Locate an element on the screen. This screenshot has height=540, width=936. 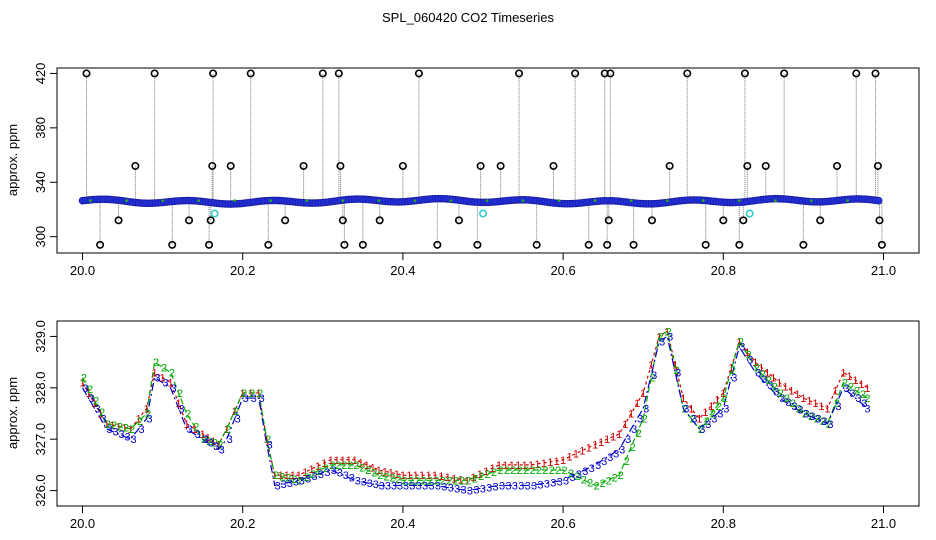
y-tick-label: 329.0 is located at coordinates (40, 336).